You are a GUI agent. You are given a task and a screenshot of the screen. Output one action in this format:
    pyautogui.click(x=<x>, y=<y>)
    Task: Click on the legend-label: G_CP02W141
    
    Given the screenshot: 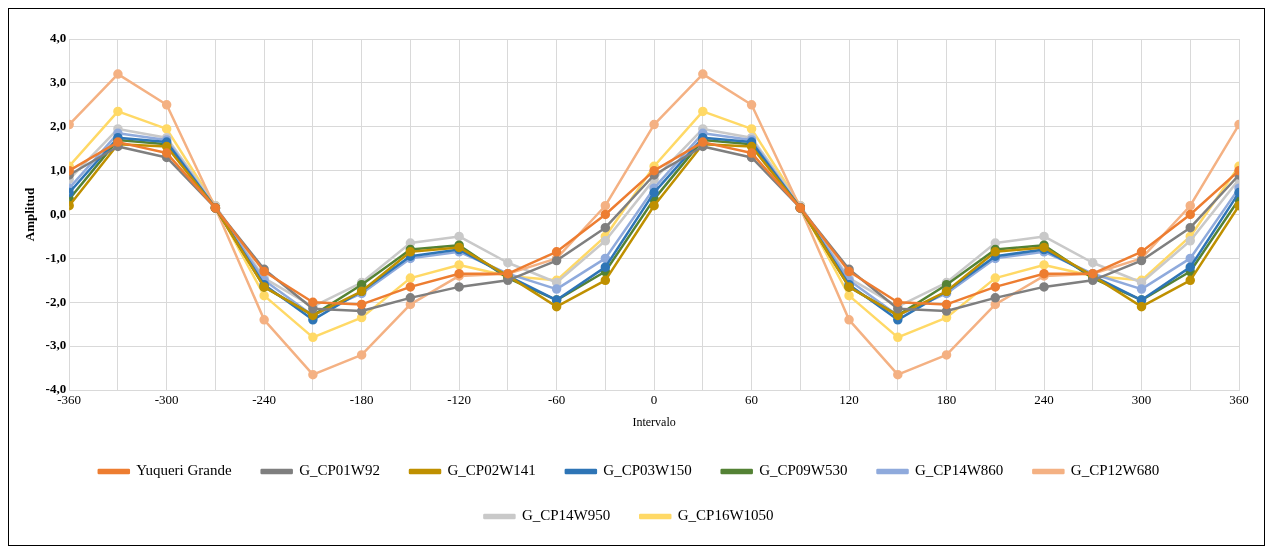 What is the action you would take?
    pyautogui.click(x=491, y=470)
    